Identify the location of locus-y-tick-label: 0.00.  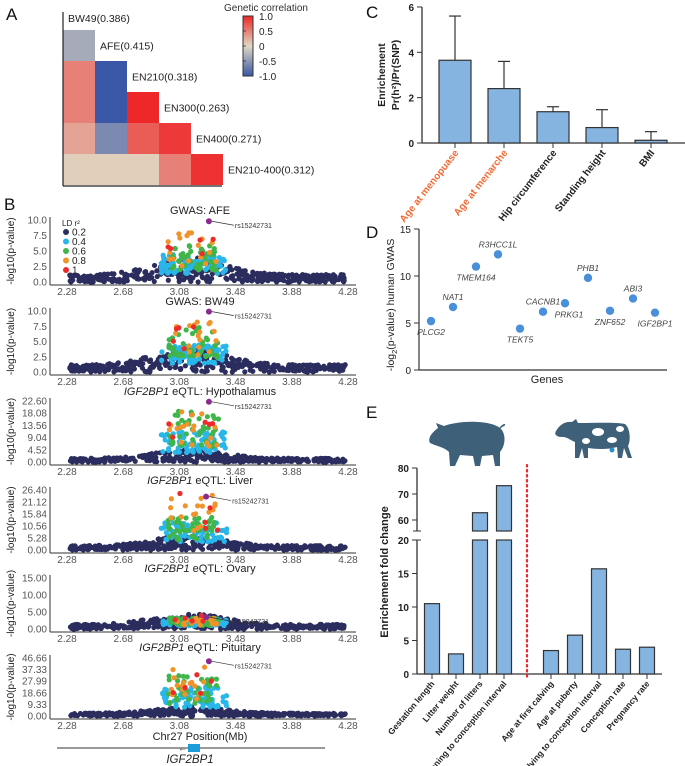
(38, 630).